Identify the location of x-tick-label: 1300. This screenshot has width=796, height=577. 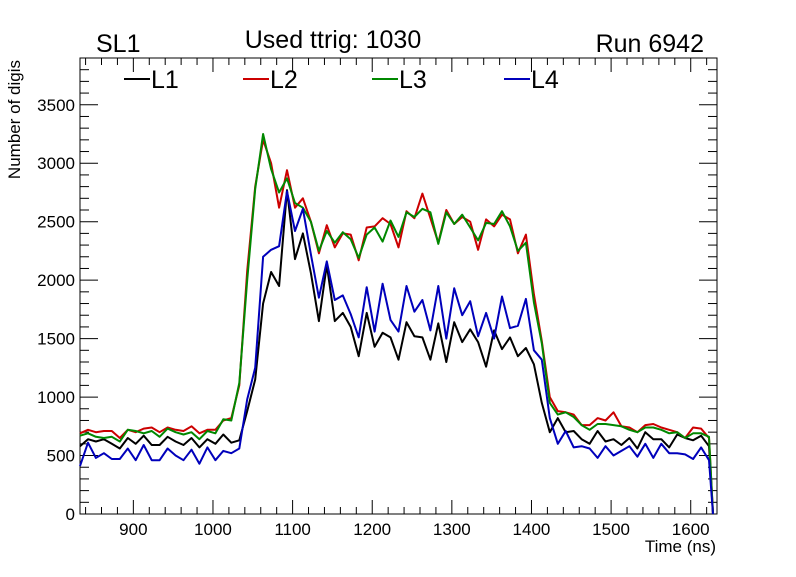
(452, 529).